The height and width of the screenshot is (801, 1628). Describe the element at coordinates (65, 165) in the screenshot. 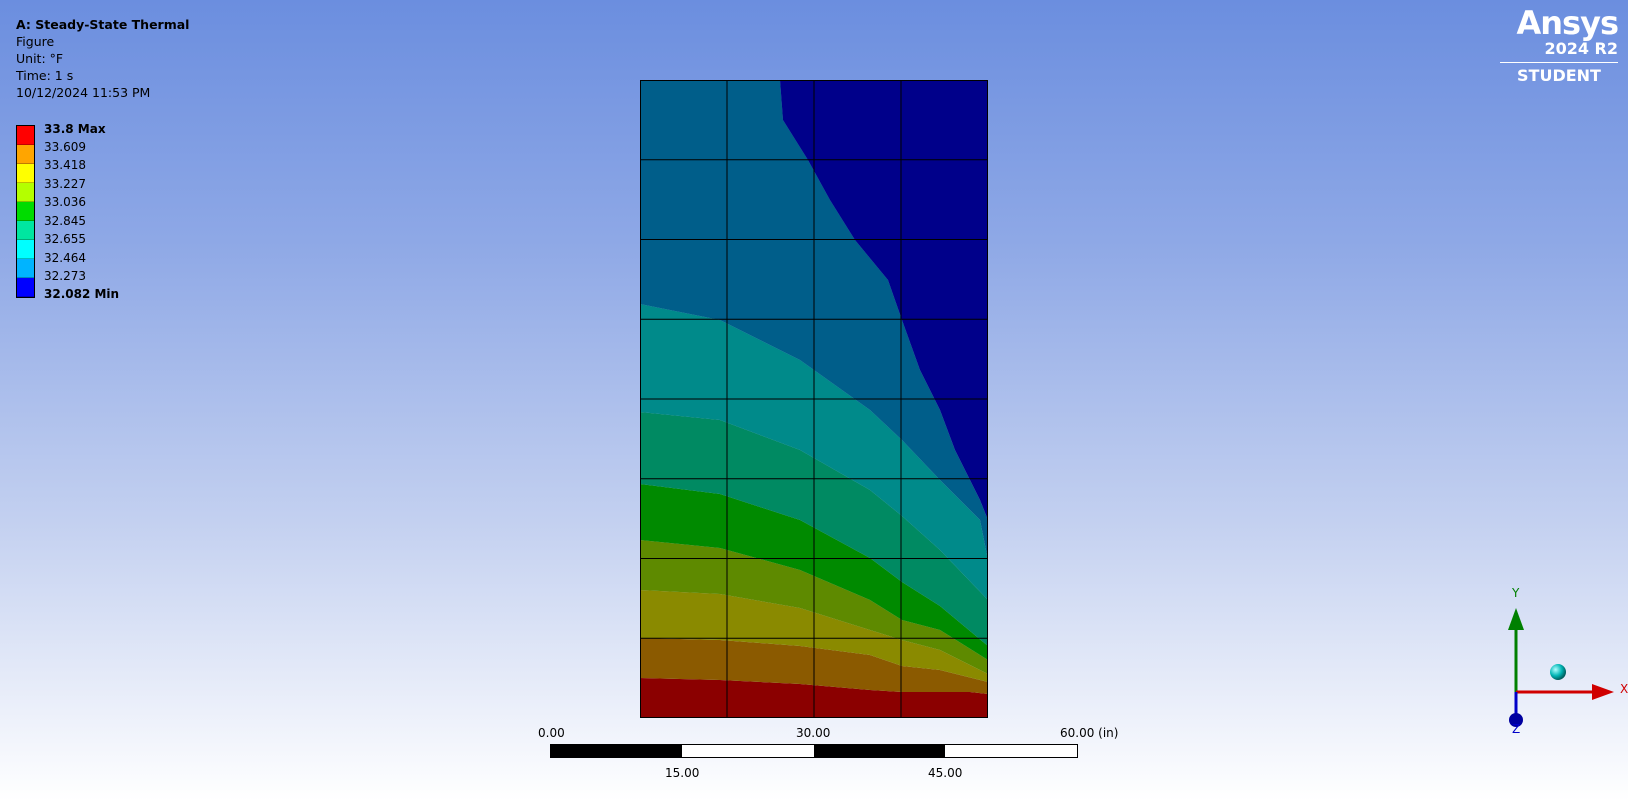

I see `legend-value-2: 33.418` at that location.